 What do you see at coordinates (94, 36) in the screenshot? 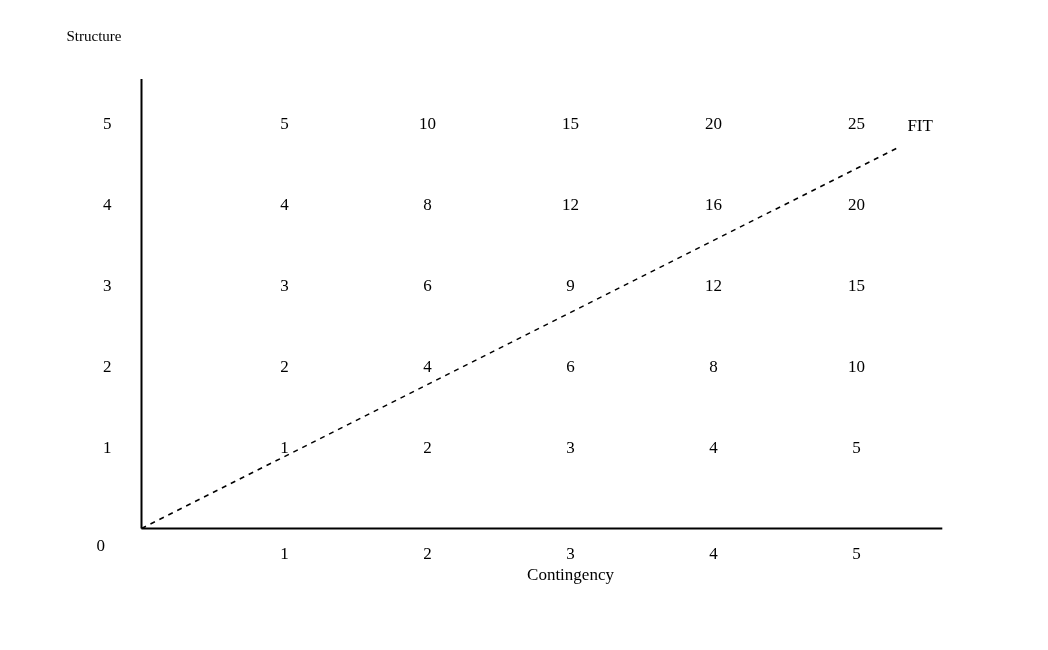
I see `y-axis-title: Structure` at bounding box center [94, 36].